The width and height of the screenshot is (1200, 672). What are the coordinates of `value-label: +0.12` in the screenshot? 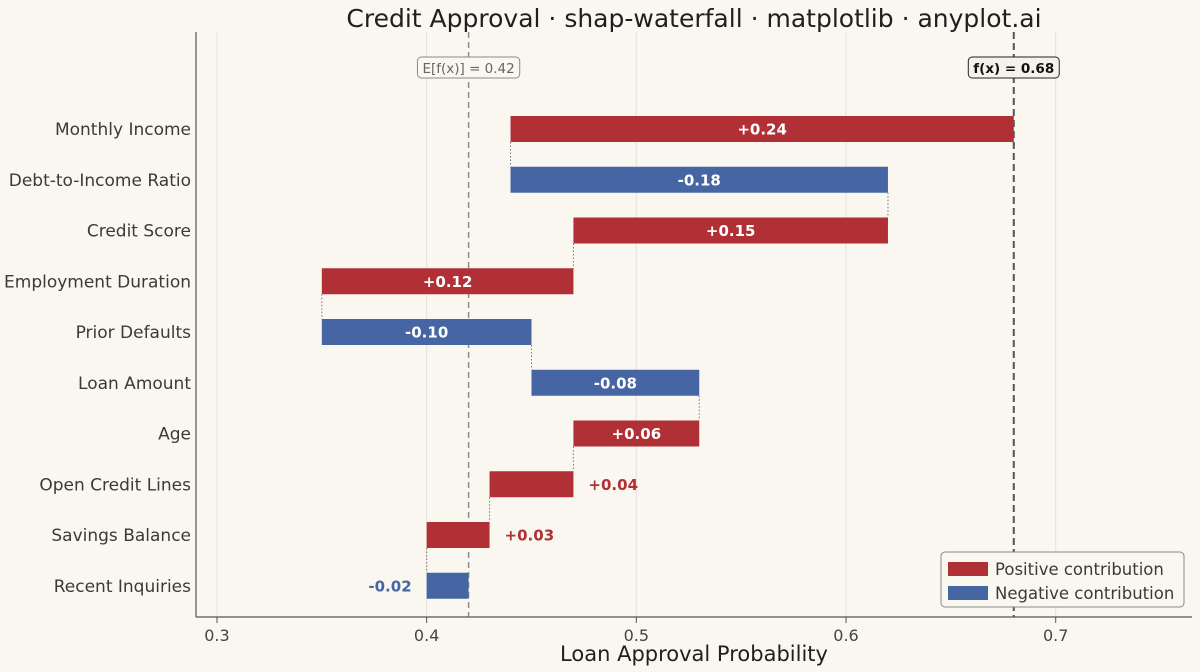 It's located at (448, 282).